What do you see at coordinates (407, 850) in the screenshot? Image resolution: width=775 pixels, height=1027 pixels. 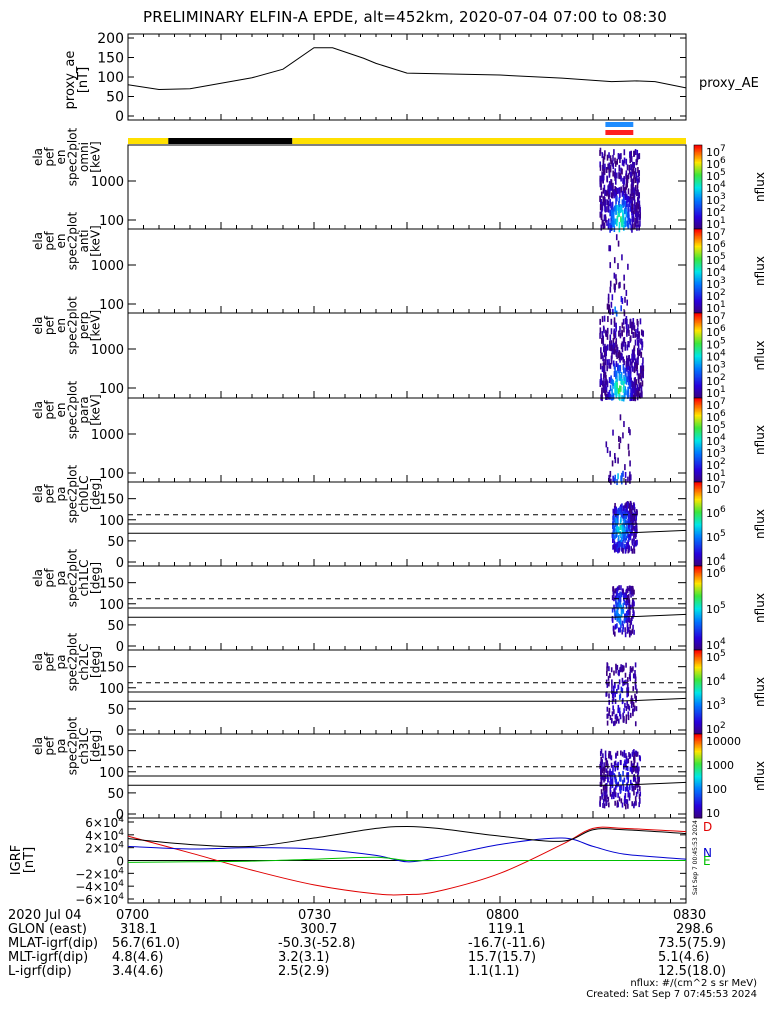 I see `igrf-series-N` at bounding box center [407, 850].